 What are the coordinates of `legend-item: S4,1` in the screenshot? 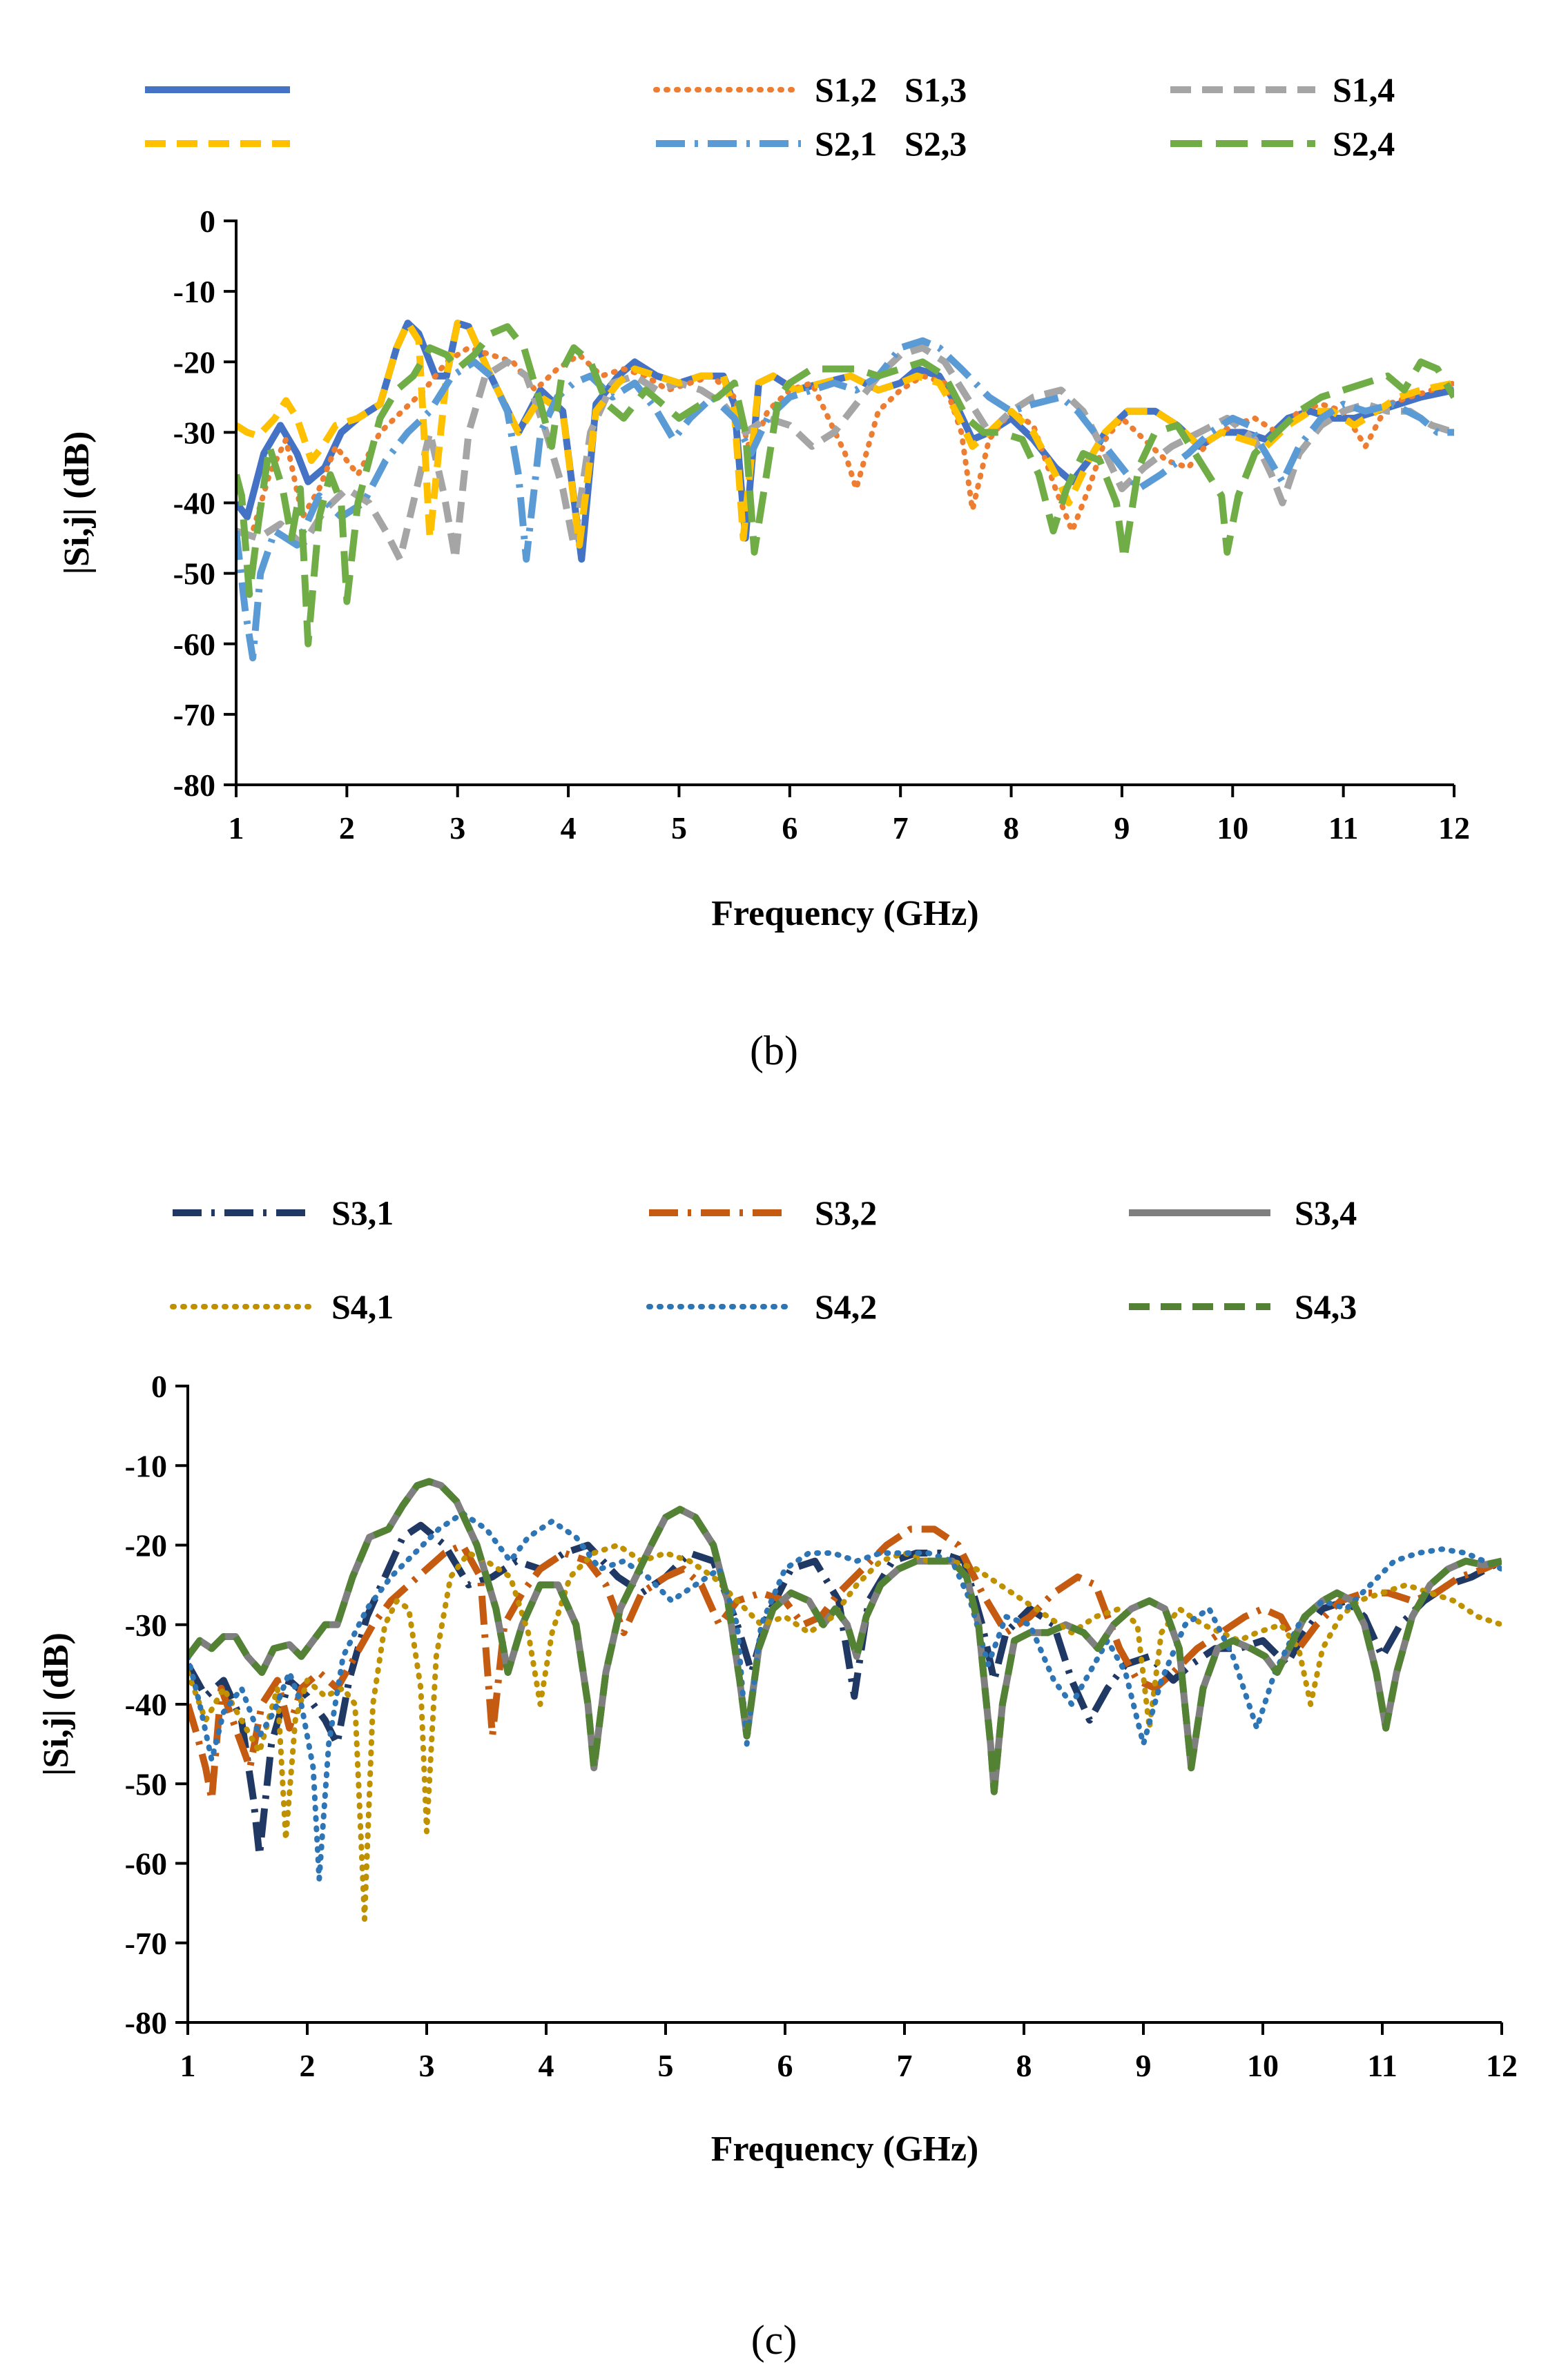 It's located at (282, 1306).